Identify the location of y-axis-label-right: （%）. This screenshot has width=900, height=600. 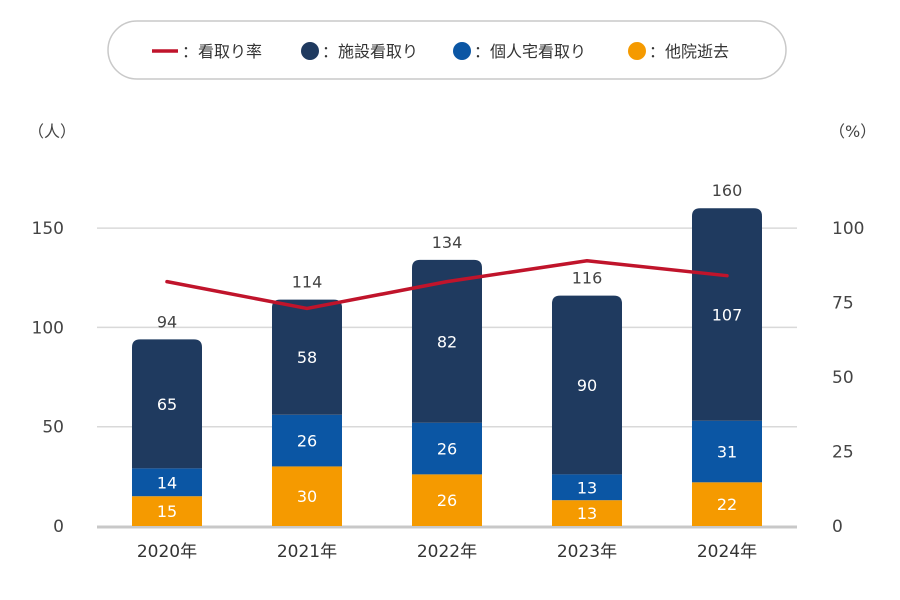
(852, 131).